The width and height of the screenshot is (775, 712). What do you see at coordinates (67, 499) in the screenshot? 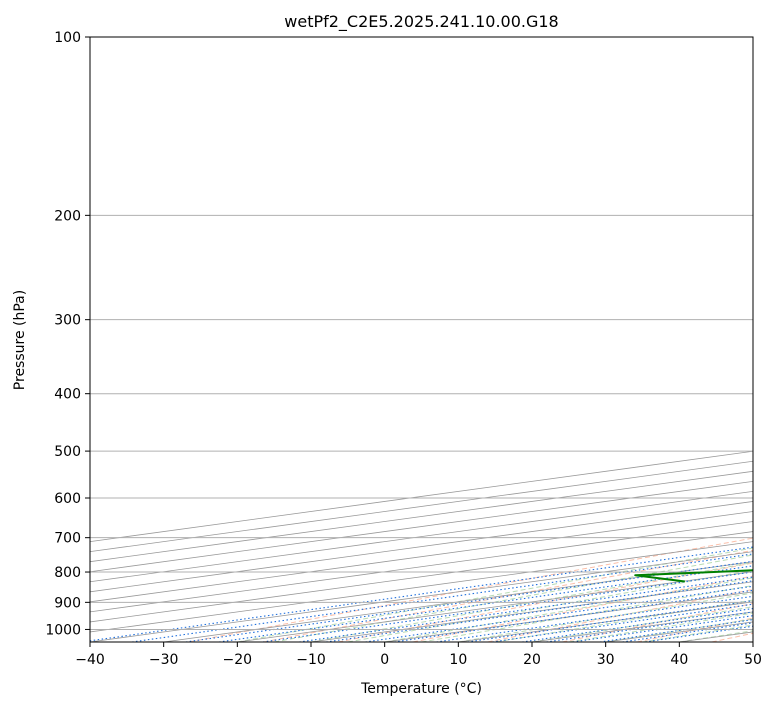
I see `y-tick-label: 600` at bounding box center [67, 499].